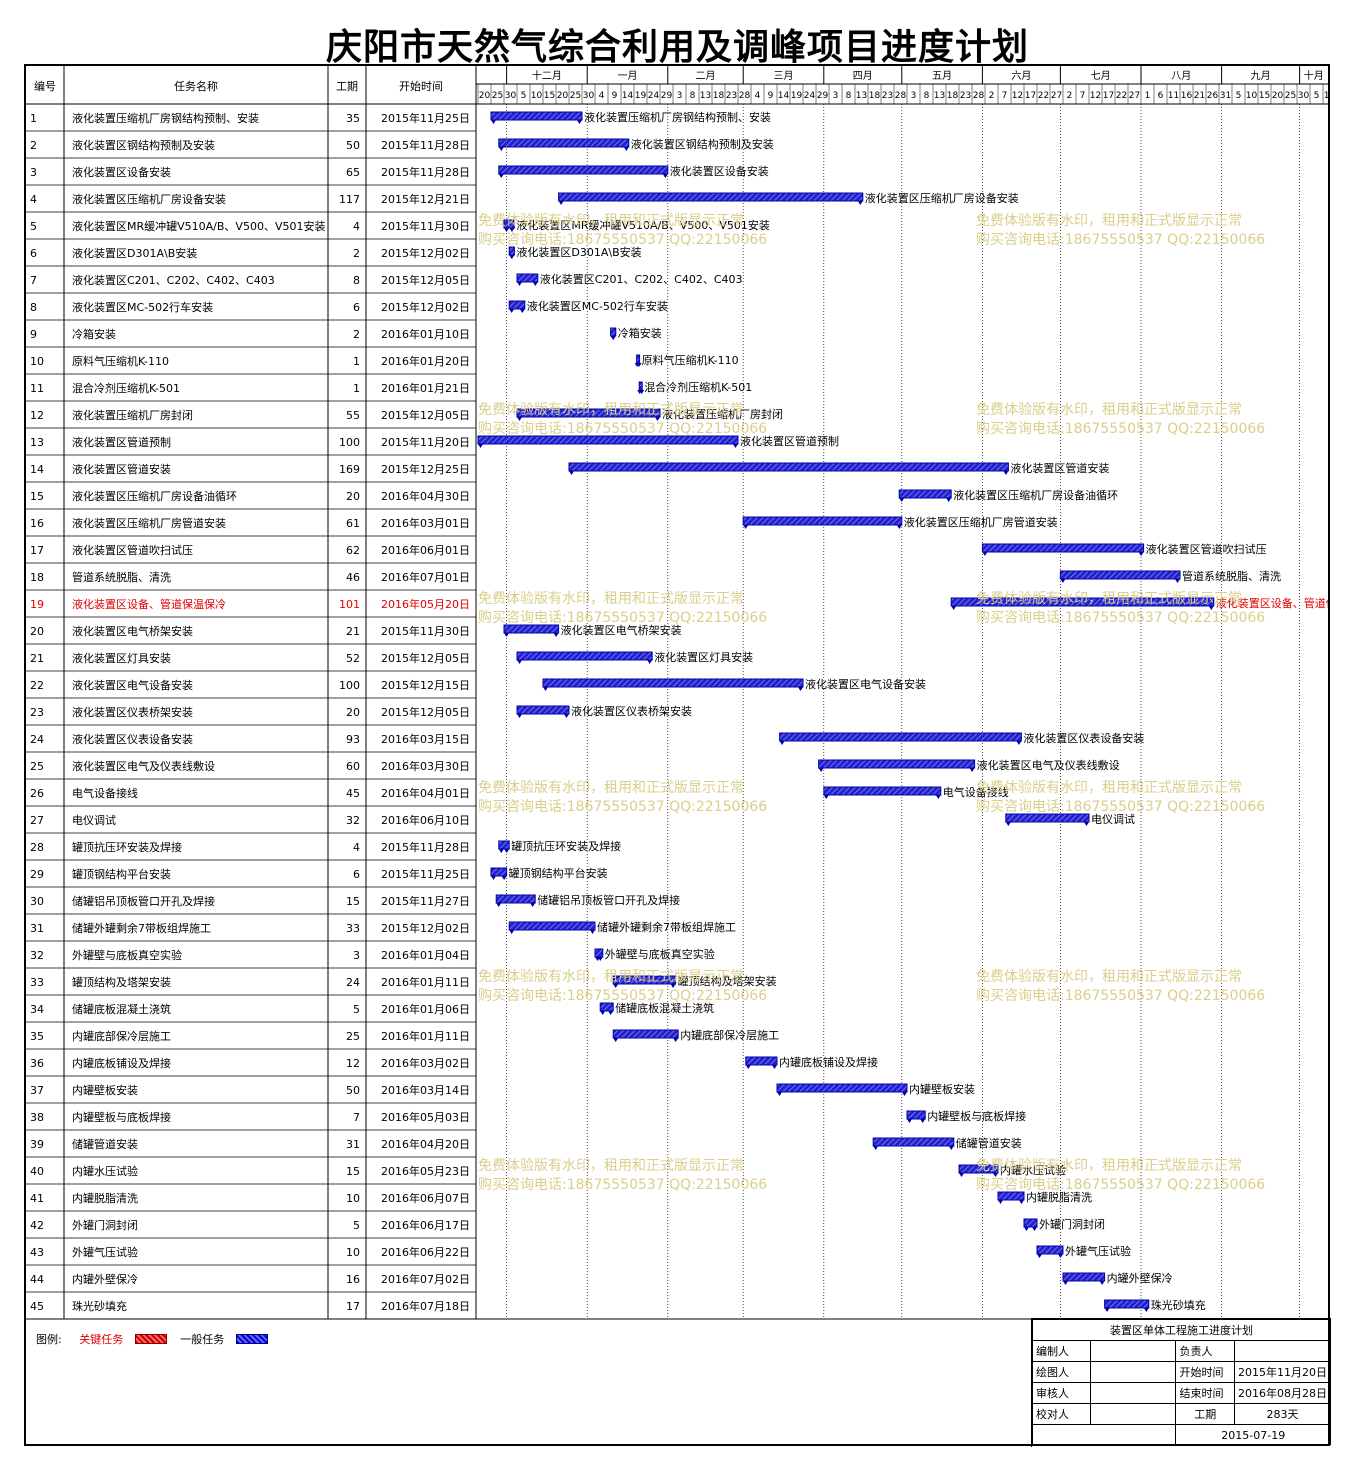 The height and width of the screenshot is (1472, 1355). Describe the element at coordinates (99, 1306) in the screenshot. I see `task-name: 珠光砂填充` at that location.